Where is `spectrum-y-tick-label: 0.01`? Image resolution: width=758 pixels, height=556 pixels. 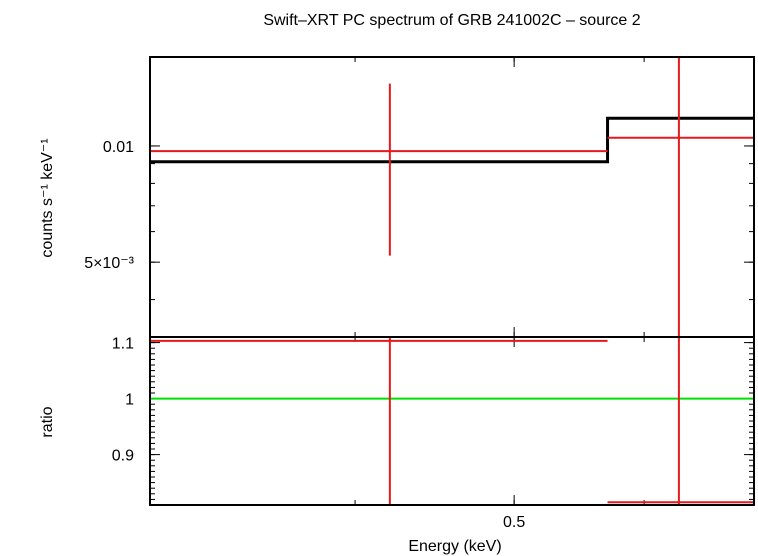
spectrum-y-tick-label: 0.01 is located at coordinates (118, 147).